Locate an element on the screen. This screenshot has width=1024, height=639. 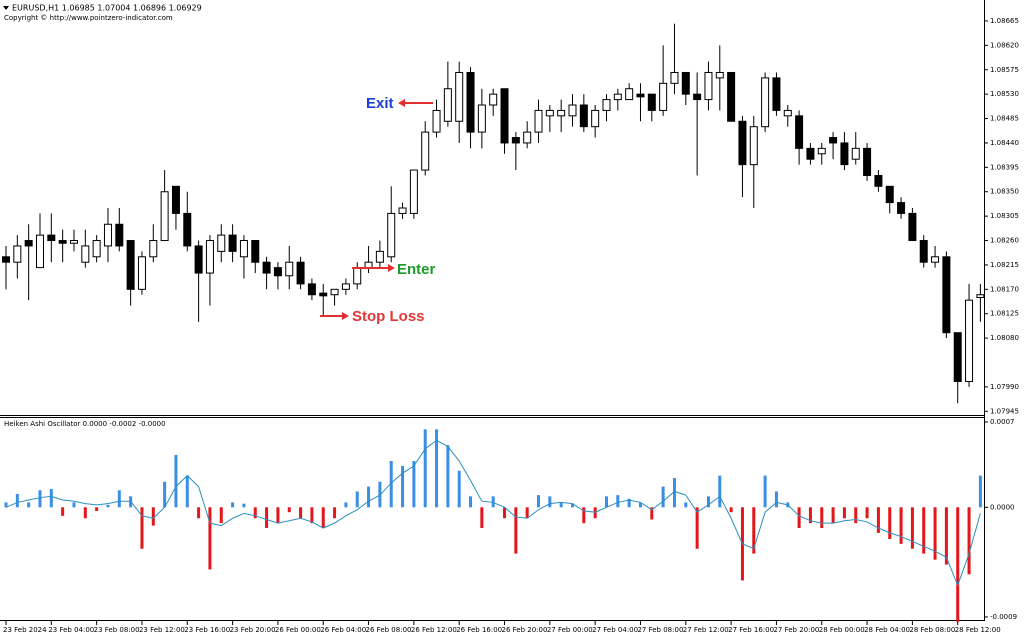
y-tick-label: 1.08215 is located at coordinates (1004, 265).